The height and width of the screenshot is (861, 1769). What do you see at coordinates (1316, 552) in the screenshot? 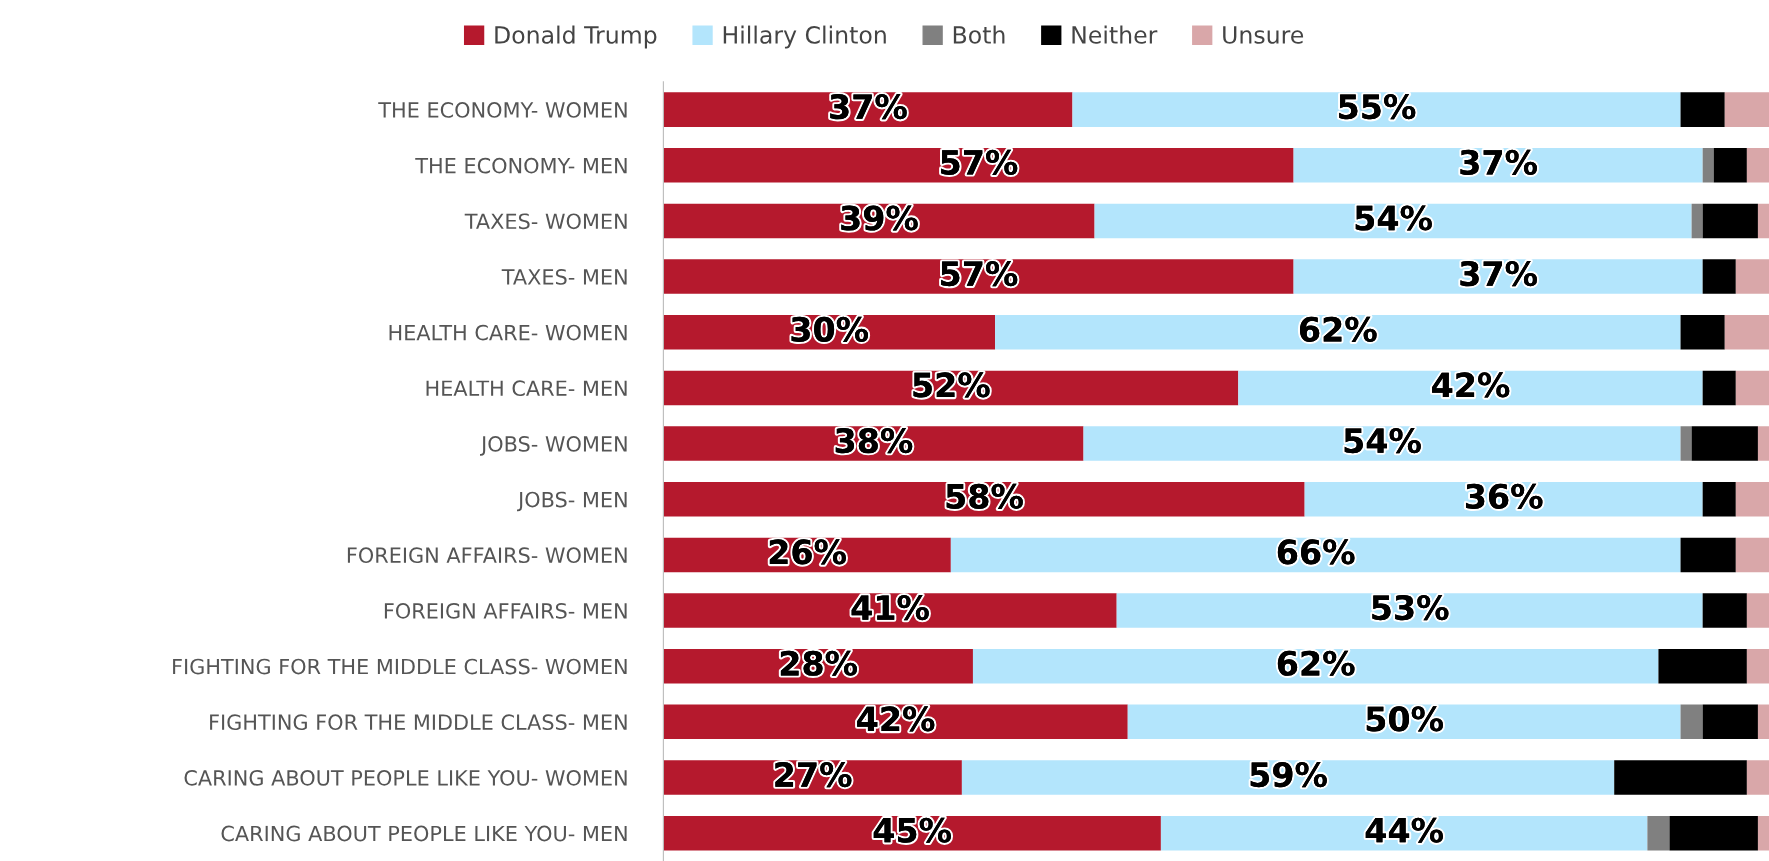
I see `data-label: 66%` at bounding box center [1316, 552].